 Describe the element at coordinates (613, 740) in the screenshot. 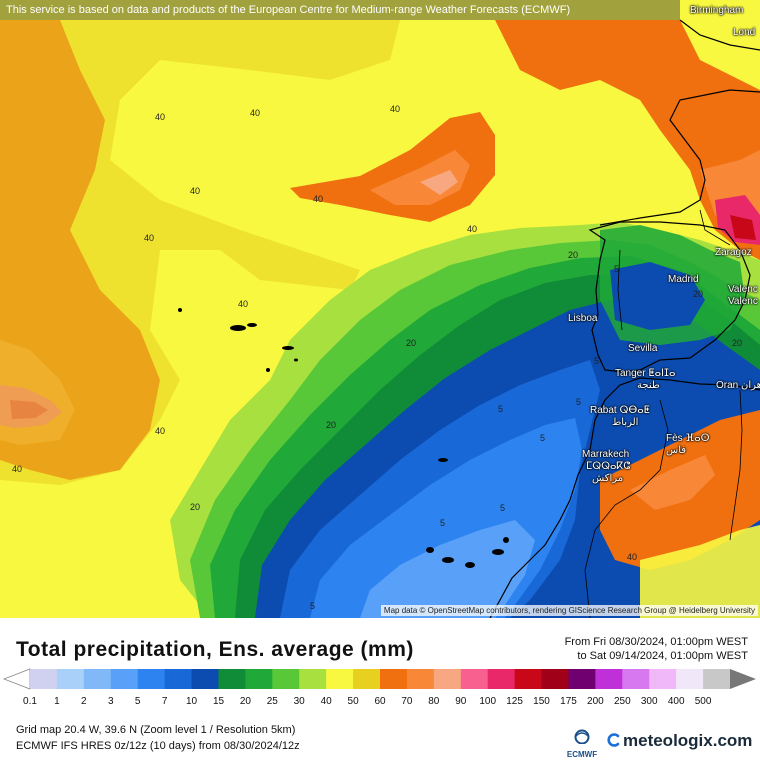

I see `meteologix-c-icon` at that location.